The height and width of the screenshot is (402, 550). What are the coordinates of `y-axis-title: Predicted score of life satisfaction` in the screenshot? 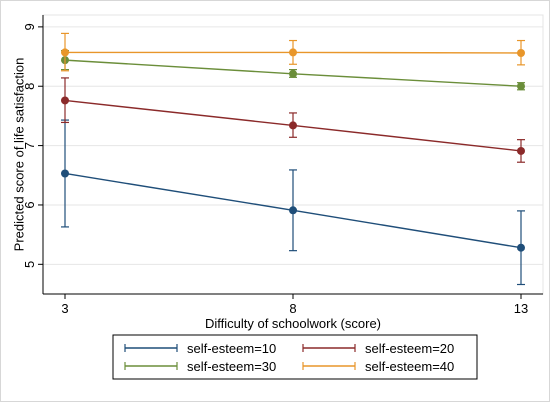 It's located at (18, 155).